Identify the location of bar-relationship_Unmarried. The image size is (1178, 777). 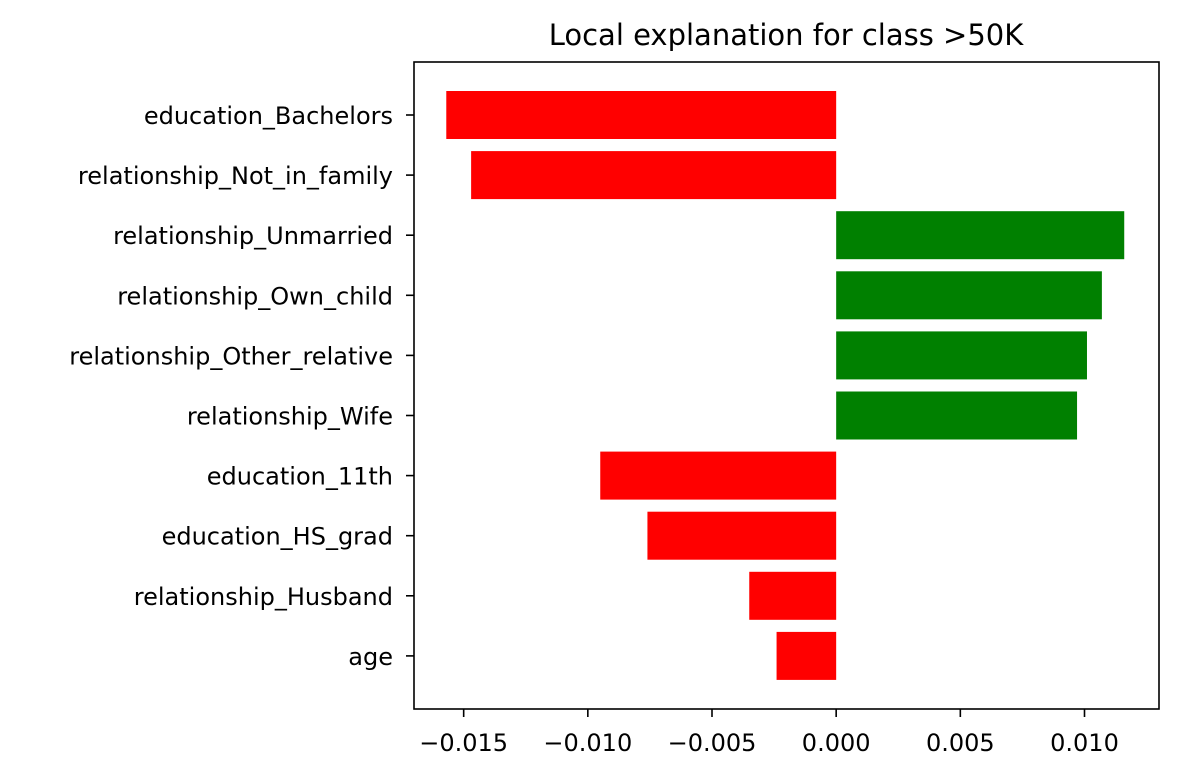
(980, 235).